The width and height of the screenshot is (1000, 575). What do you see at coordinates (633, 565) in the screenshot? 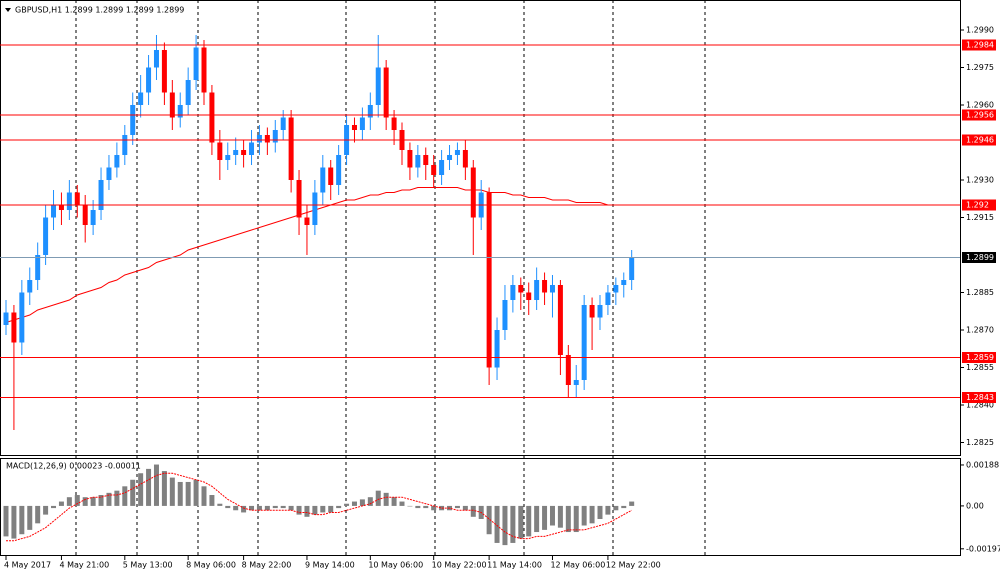
I see `x-tick-label: 12 May 22:00` at bounding box center [633, 565].